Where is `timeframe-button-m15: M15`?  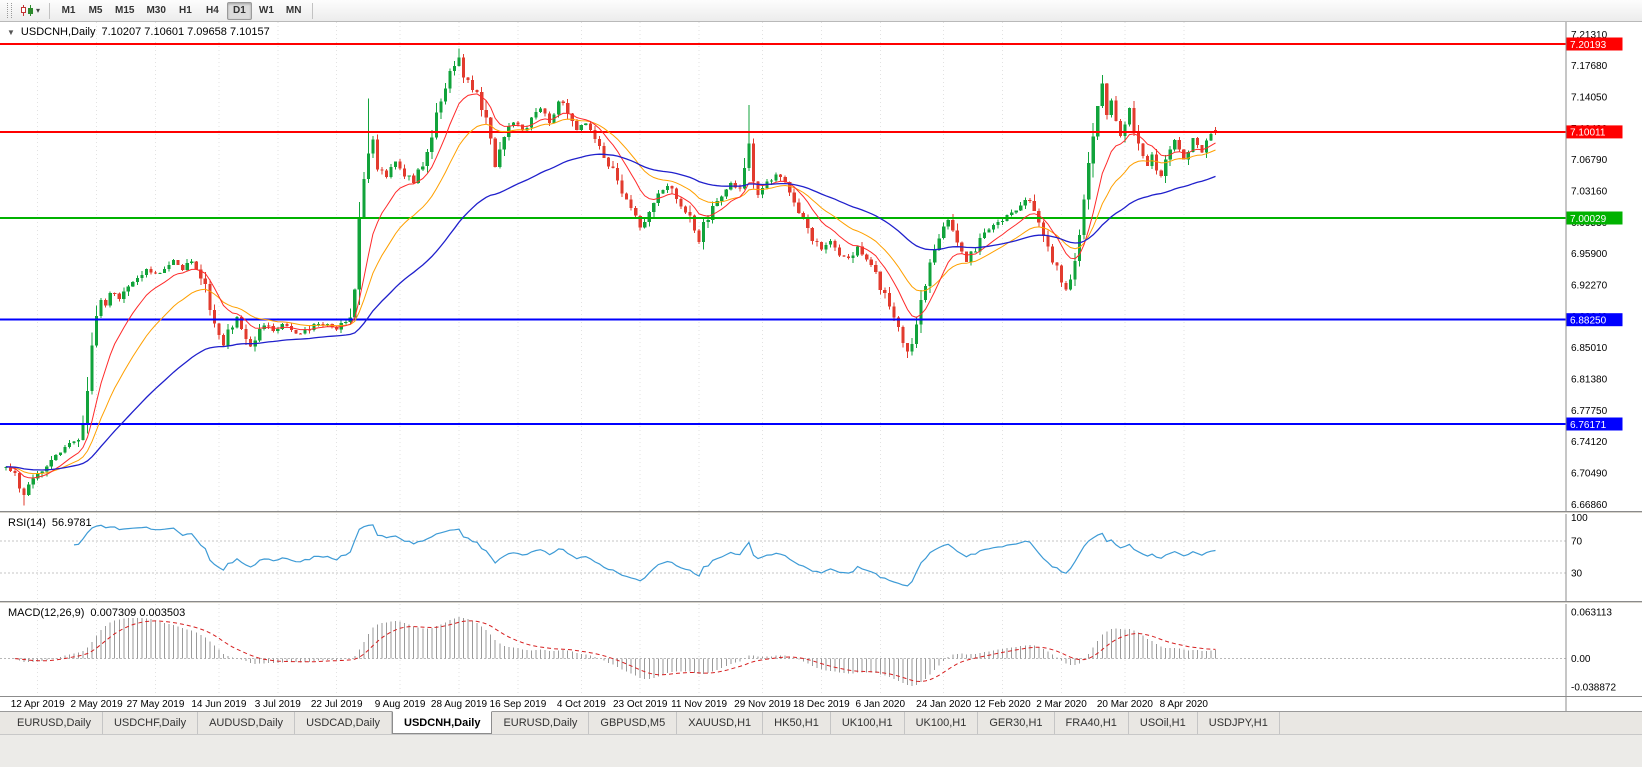
timeframe-button-m15: M15 is located at coordinates (125, 10).